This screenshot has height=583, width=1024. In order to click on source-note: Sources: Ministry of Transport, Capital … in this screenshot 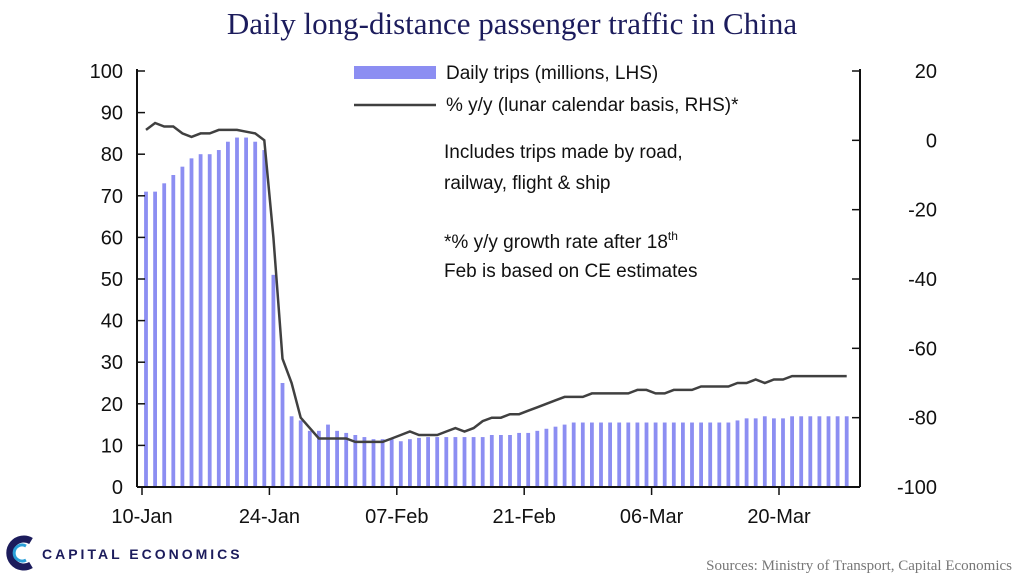, I will do `click(859, 566)`.